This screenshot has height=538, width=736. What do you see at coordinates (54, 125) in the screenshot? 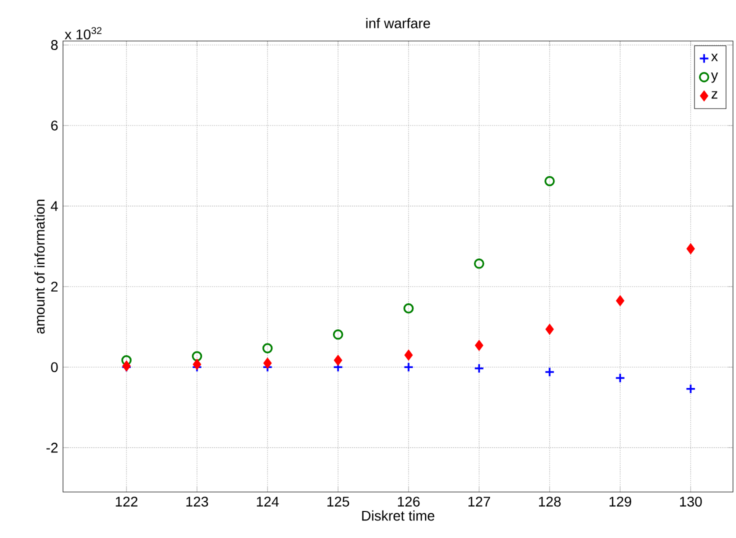
I see `y-tick-label: 6` at bounding box center [54, 125].